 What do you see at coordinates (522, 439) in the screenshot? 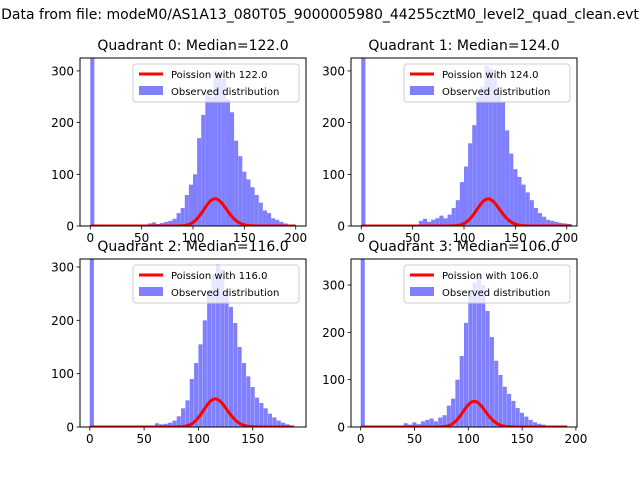
I see `x-tick-label: 150` at bounding box center [522, 439].